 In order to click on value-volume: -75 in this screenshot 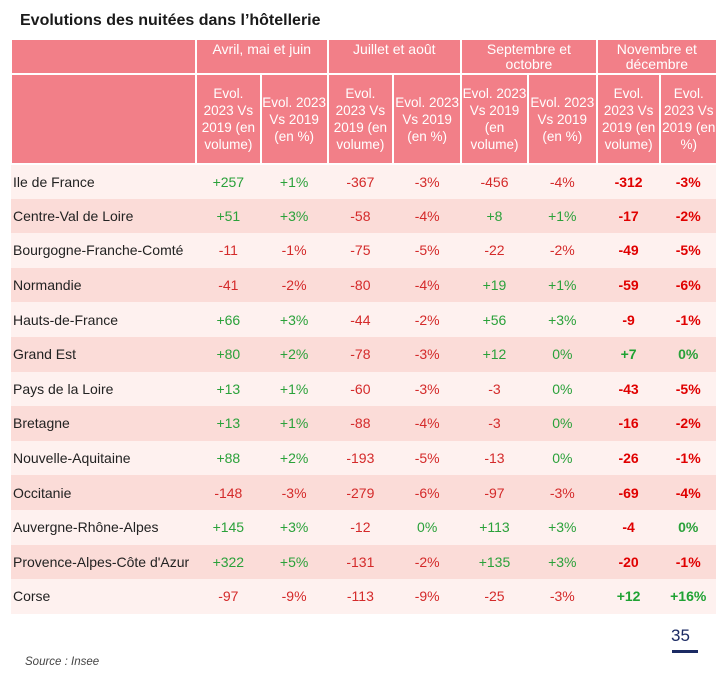, I will do `click(360, 250)`.